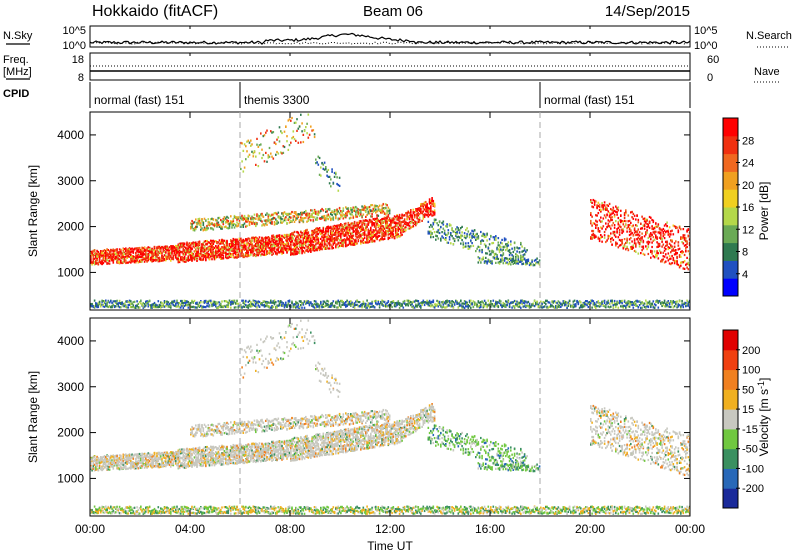 This screenshot has width=800, height=554. Describe the element at coordinates (748, 164) in the screenshot. I see `colorbar-tick-label: 24` at that location.